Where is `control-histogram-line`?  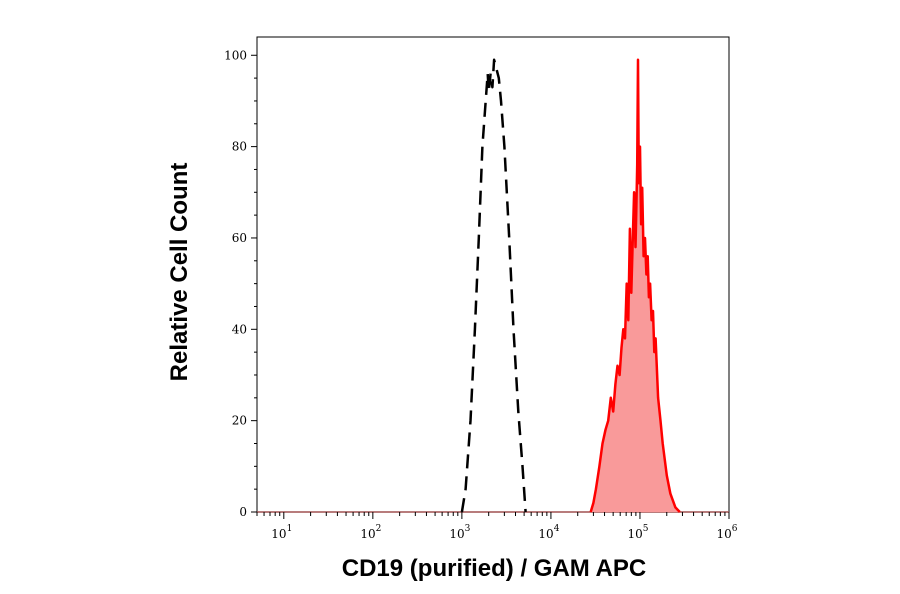 control-histogram-line is located at coordinates (493, 285).